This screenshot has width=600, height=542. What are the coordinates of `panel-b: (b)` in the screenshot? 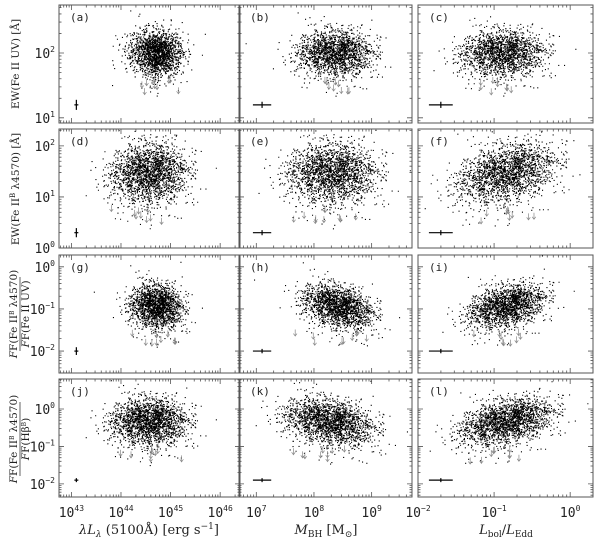 It's located at (325, 64).